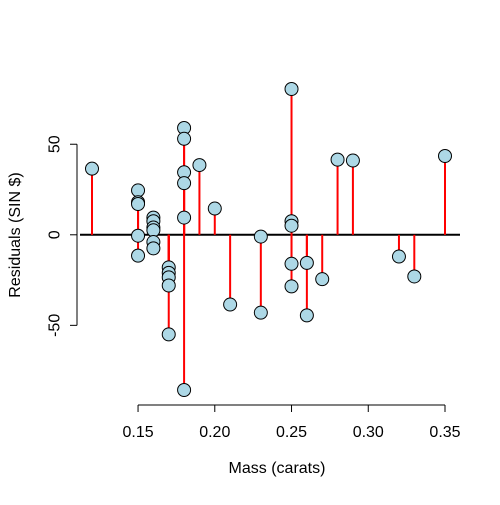  What do you see at coordinates (15, 234) in the screenshot?
I see `y-axis-title: Residuals (SIN $)` at bounding box center [15, 234].